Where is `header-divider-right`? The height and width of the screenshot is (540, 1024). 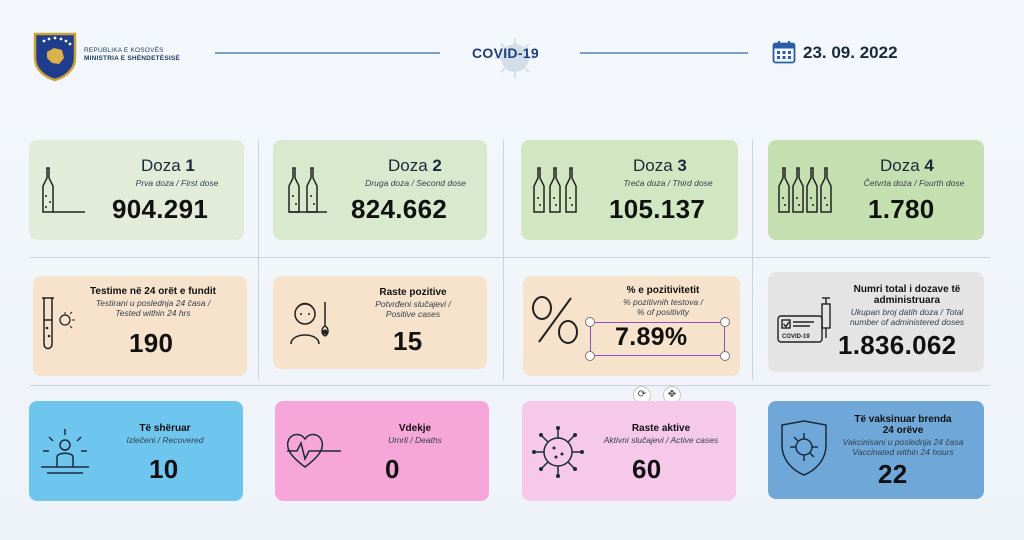
header-divider-right is located at coordinates (664, 53).